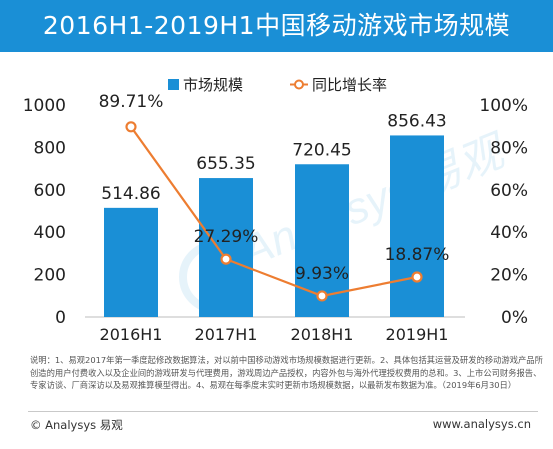 The image size is (553, 449). I want to click on bar-value-label: 856.43, so click(416, 121).